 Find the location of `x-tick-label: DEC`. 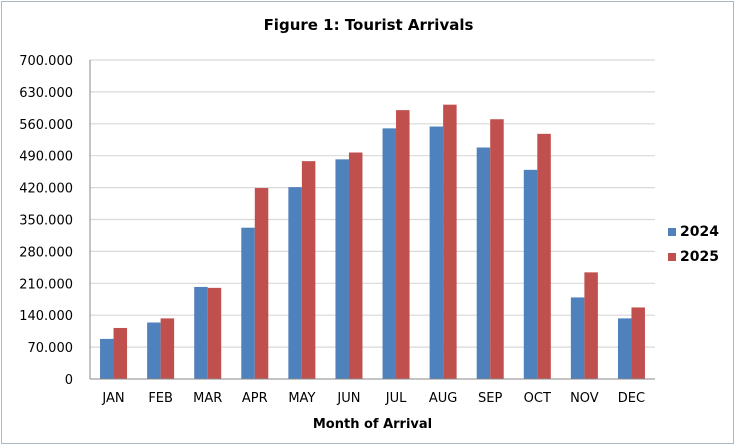

x-tick-label: DEC is located at coordinates (631, 398).